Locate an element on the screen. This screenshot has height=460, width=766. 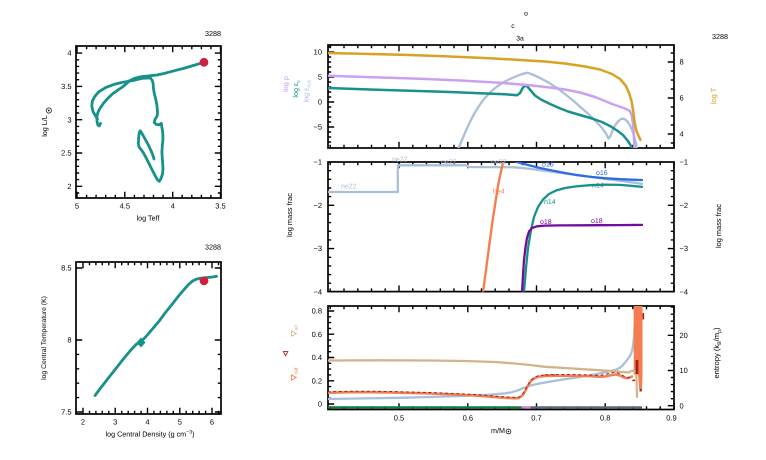
svg-text: log L/L is located at coordinates (44, 126).